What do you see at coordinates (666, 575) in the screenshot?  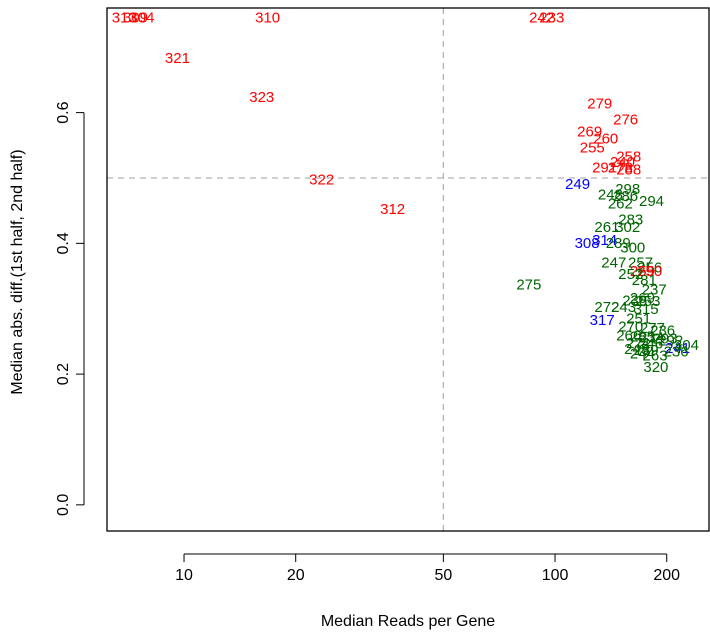 I see `x-tick-label: 200` at bounding box center [666, 575].